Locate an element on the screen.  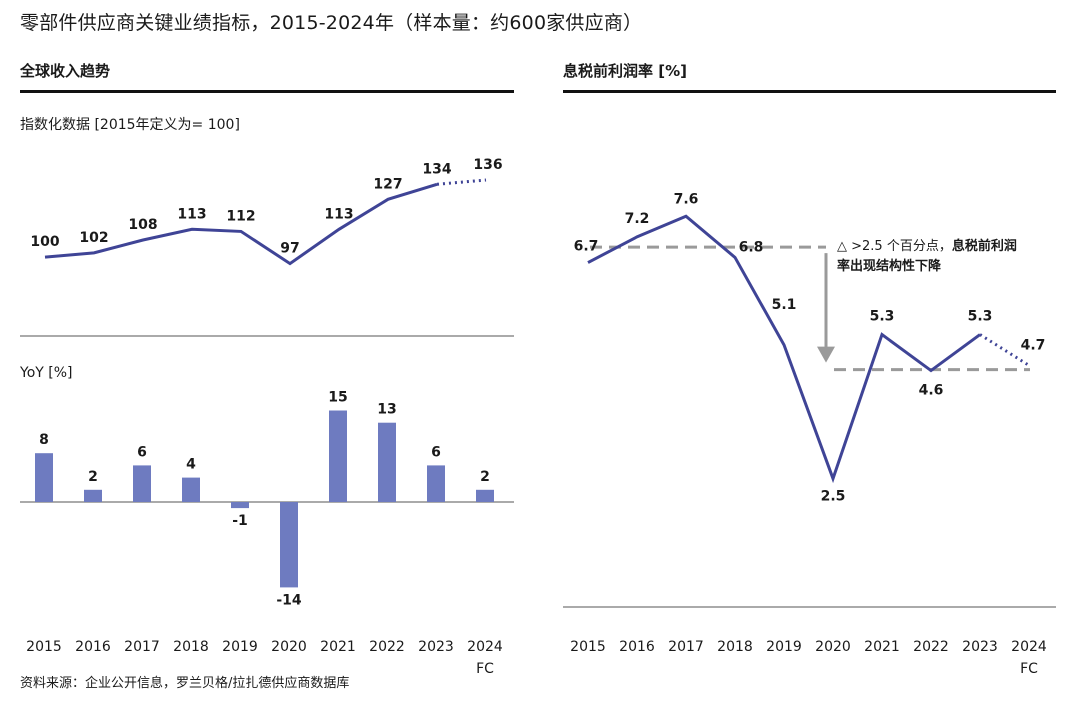
ebit-data-label: 6.7 is located at coordinates (586, 247).